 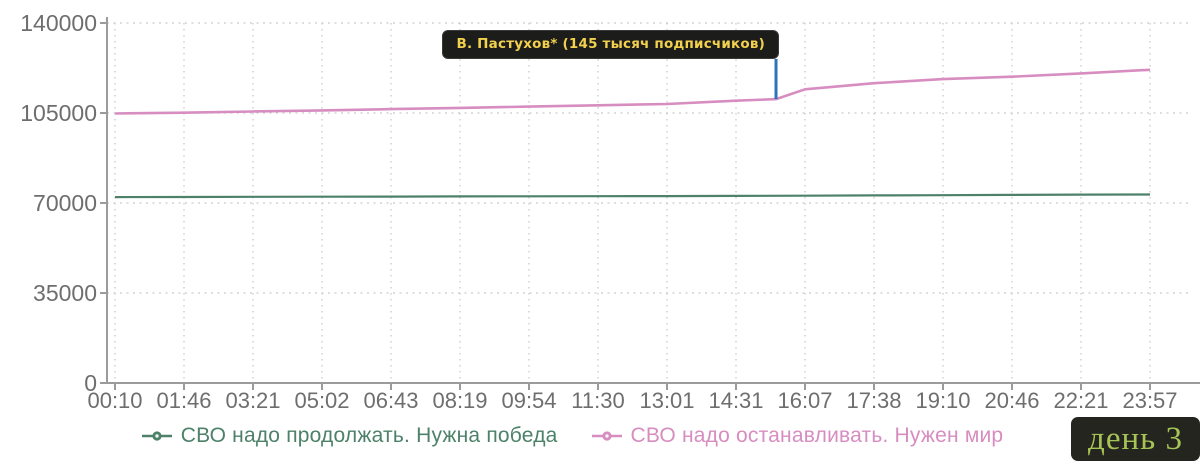 What do you see at coordinates (1080, 400) in the screenshot?
I see `x-tick-label: 22:21` at bounding box center [1080, 400].